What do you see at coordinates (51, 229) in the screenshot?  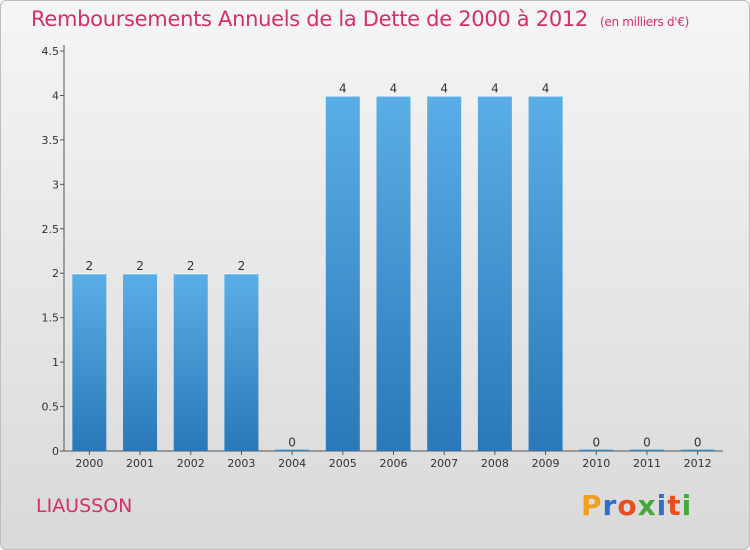 I see `y-tick-label: 2.5` at bounding box center [51, 229].